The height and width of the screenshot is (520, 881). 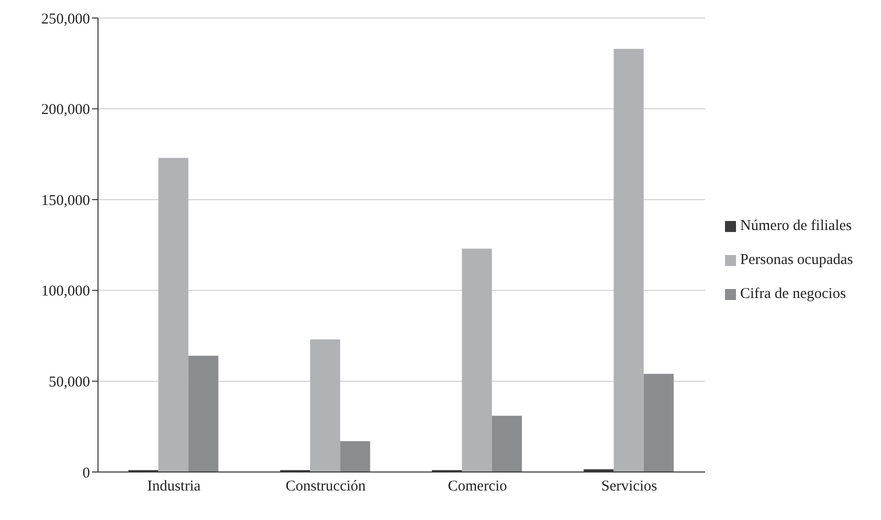 I want to click on x-tick-label: Servicios, so click(x=629, y=486).